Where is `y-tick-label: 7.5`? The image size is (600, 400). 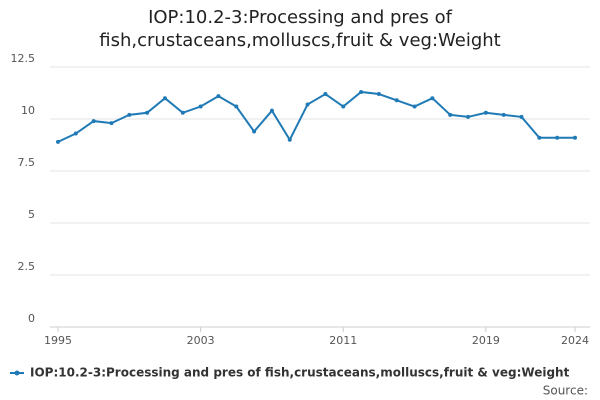
y-tick-label: 7.5 is located at coordinates (27, 162).